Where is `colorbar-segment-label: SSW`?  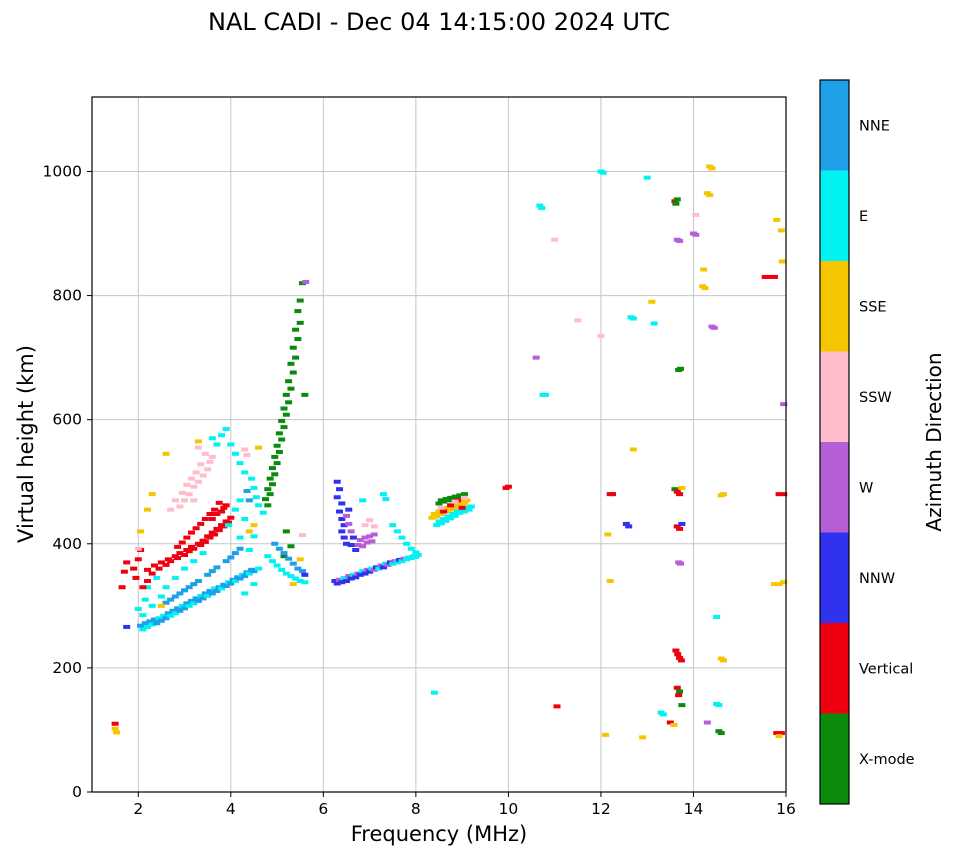
colorbar-segment-label: SSW is located at coordinates (875, 398).